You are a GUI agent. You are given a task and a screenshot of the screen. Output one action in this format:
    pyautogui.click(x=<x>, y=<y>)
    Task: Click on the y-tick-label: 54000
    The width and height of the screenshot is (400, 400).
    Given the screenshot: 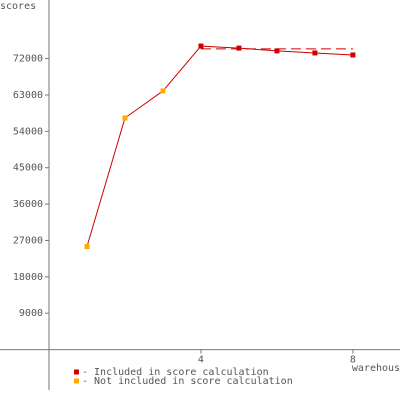 What is the action you would take?
    pyautogui.click(x=28, y=131)
    